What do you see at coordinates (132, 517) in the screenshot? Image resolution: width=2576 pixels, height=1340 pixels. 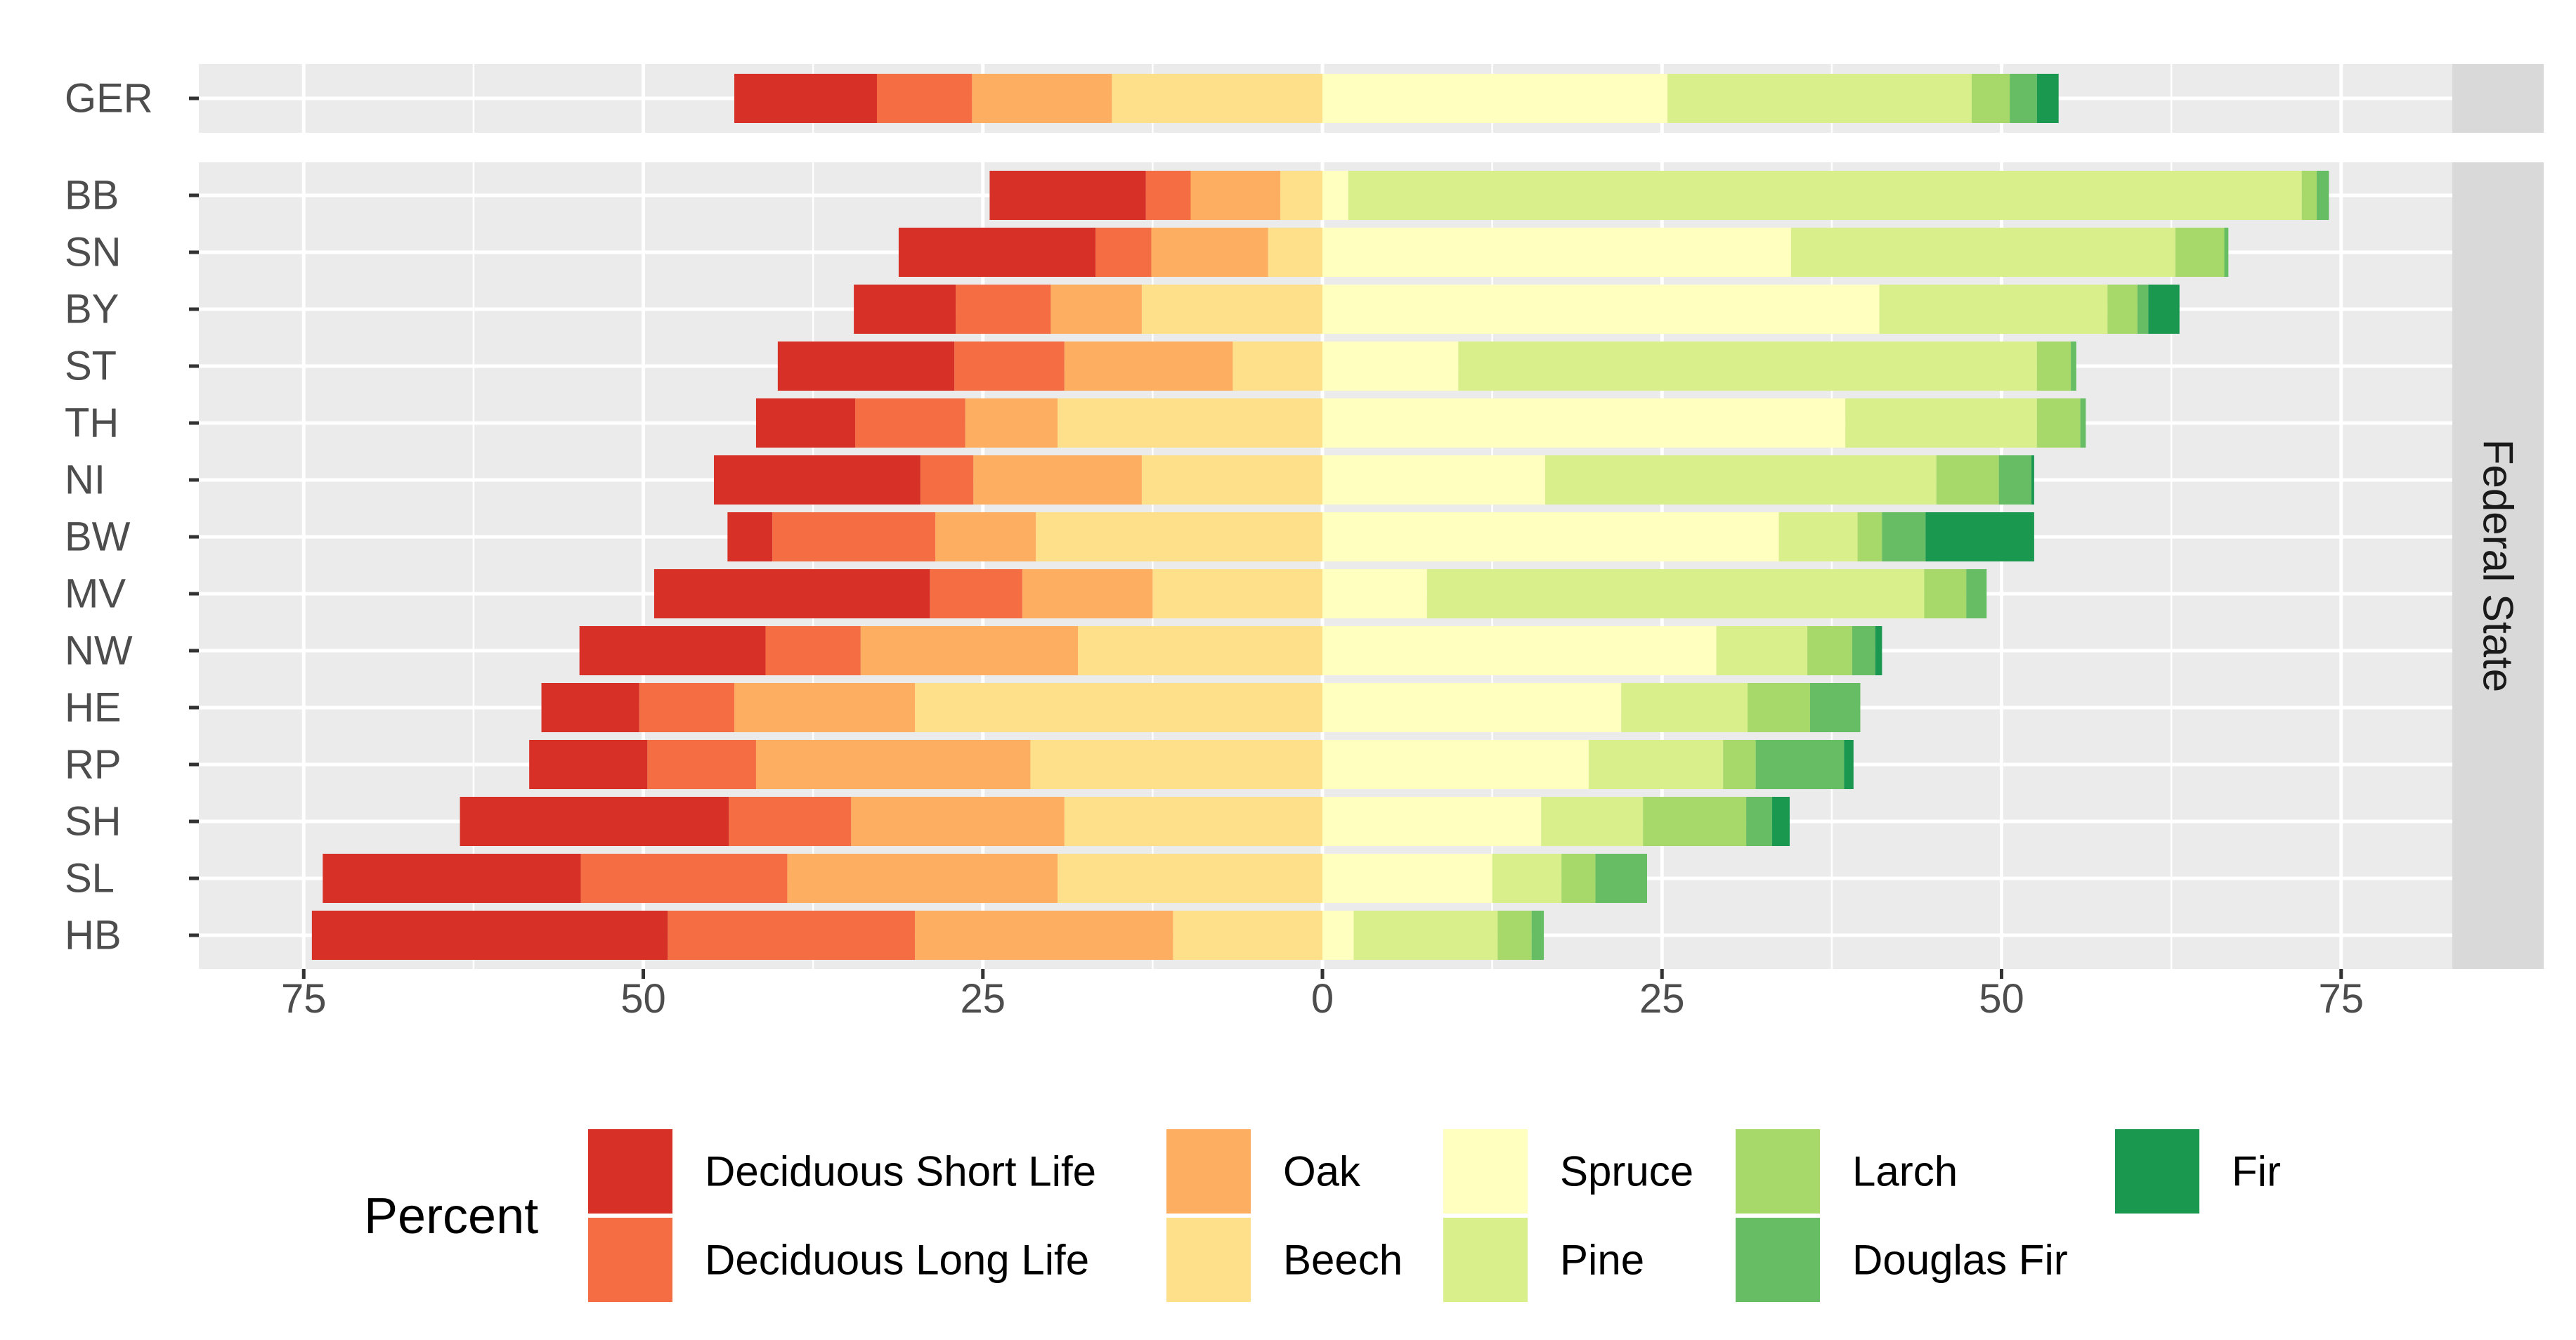 I see `y-axis: GER BB SN BY ST TH NI BW MV NW HE RP SH SL HB` at bounding box center [132, 517].